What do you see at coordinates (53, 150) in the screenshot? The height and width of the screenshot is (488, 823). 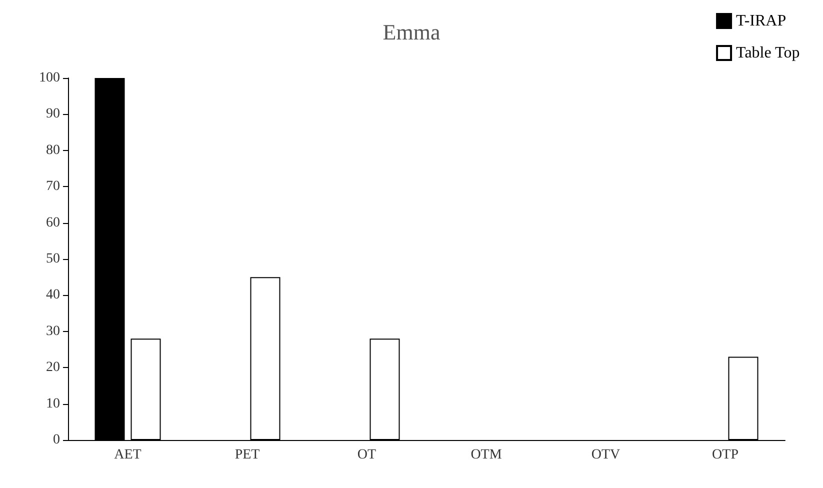 I see `y-tick-label: 80` at bounding box center [53, 150].